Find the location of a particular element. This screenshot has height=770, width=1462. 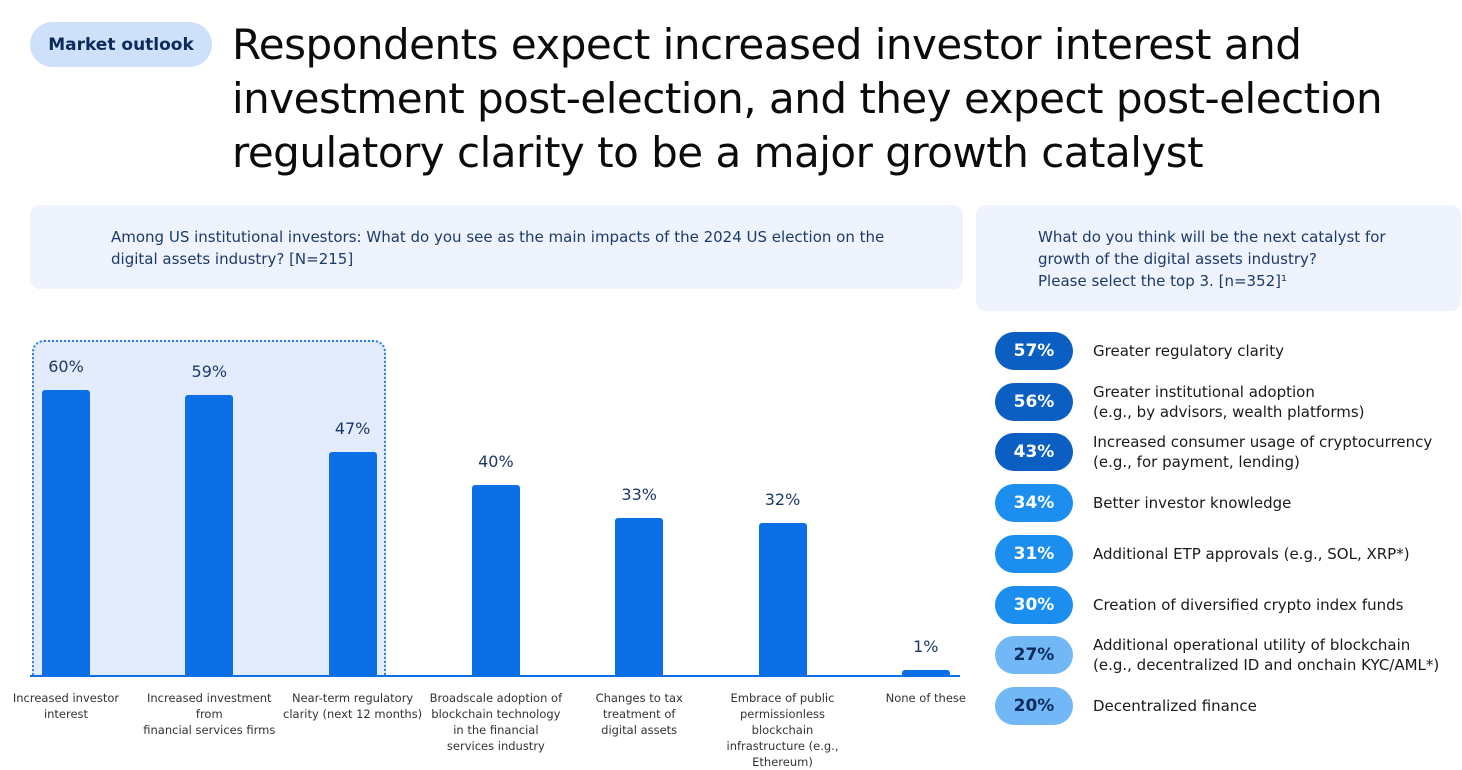

value-pill: 30% is located at coordinates (1034, 604).